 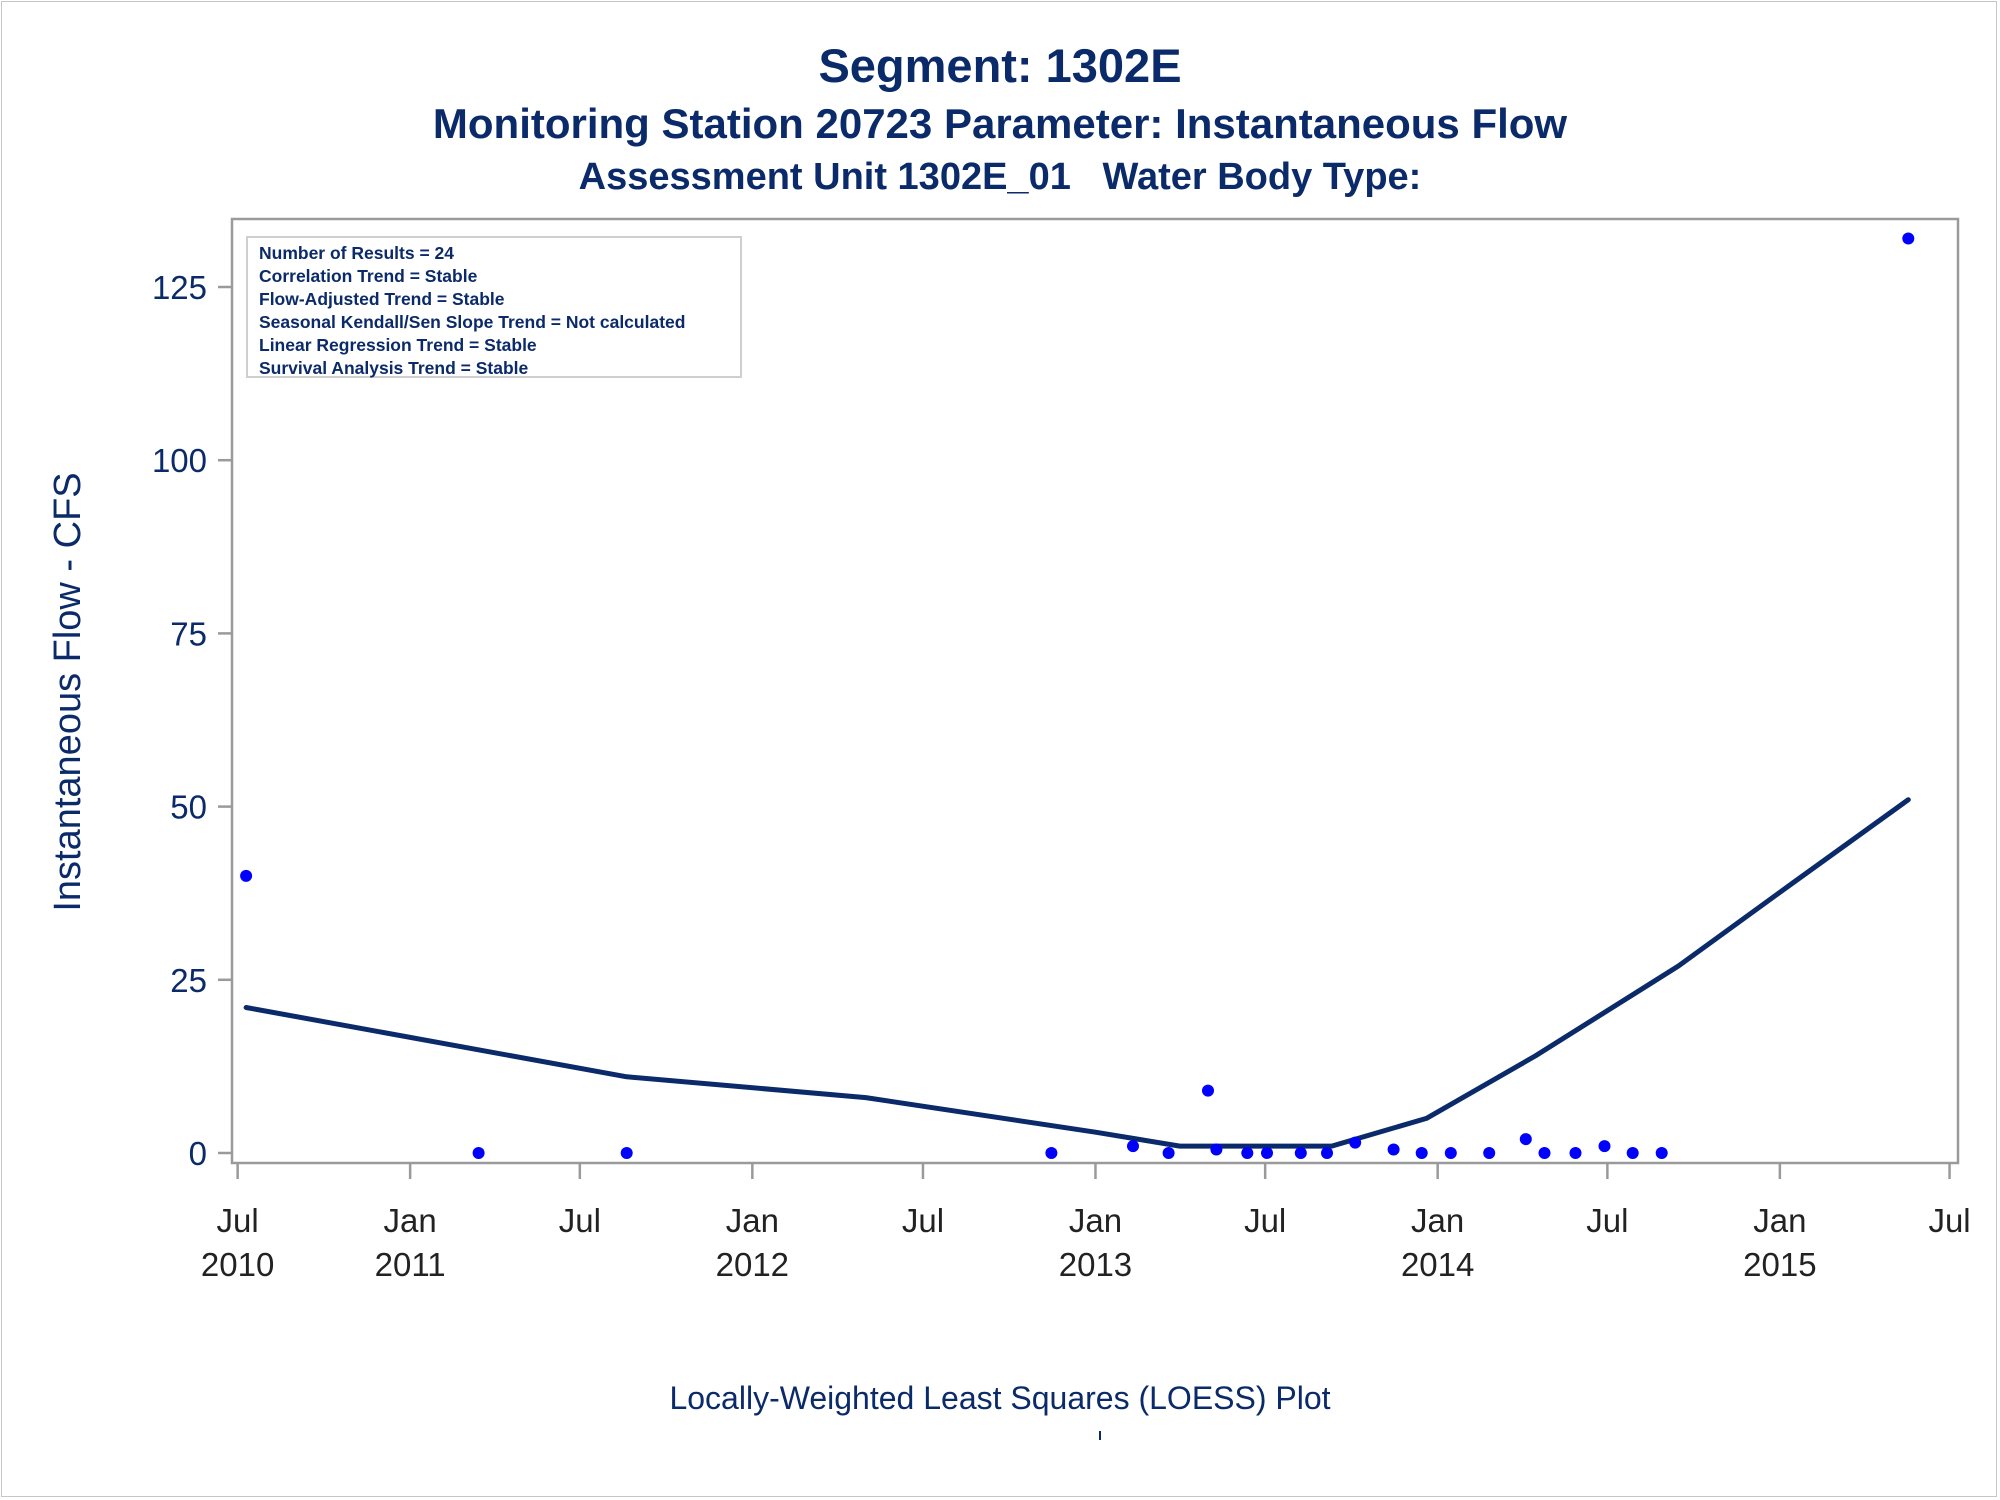 What do you see at coordinates (394, 368) in the screenshot?
I see `stat-survival-analysis-trend: Survival Analysis Trend = Stable` at bounding box center [394, 368].